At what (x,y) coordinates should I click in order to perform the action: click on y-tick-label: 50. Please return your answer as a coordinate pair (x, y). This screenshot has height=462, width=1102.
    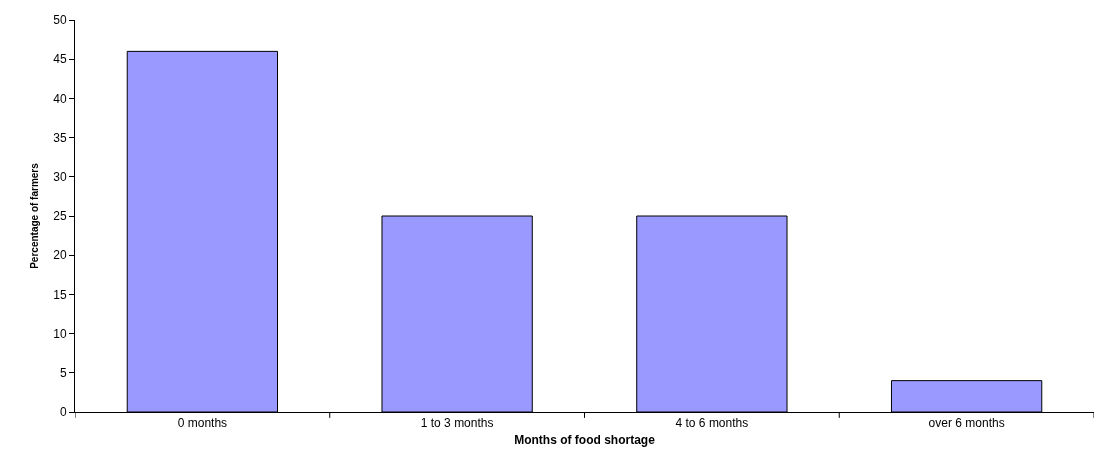
    Looking at the image, I should click on (60, 20).